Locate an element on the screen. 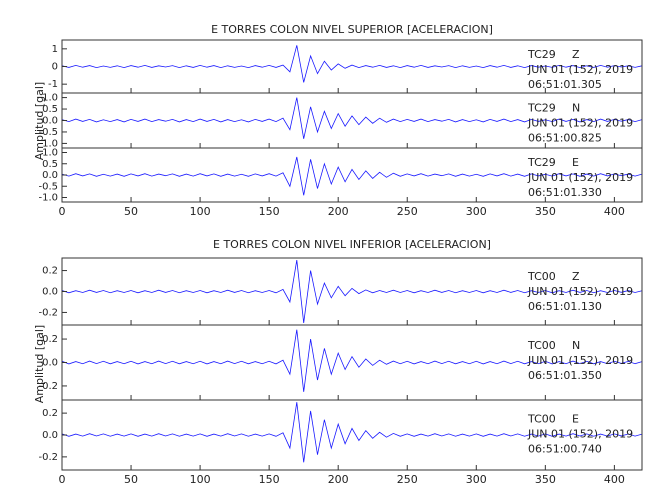 Image resolution: width=650 pixels, height=500 pixels. y-tick-label: 1 is located at coordinates (55, 49).